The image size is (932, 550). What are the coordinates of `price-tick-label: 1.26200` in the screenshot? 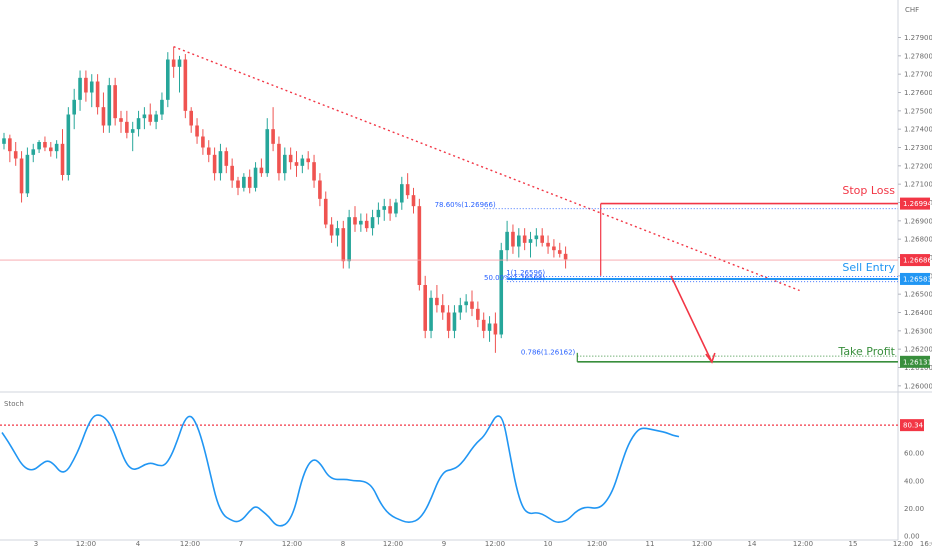 It's located at (918, 350).